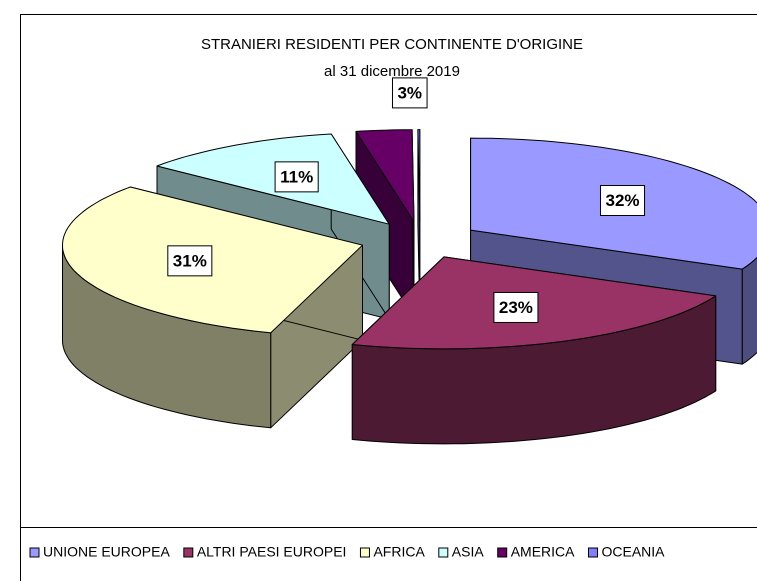 This screenshot has height=581, width=757. I want to click on legend-label: AMERICA, so click(543, 552).